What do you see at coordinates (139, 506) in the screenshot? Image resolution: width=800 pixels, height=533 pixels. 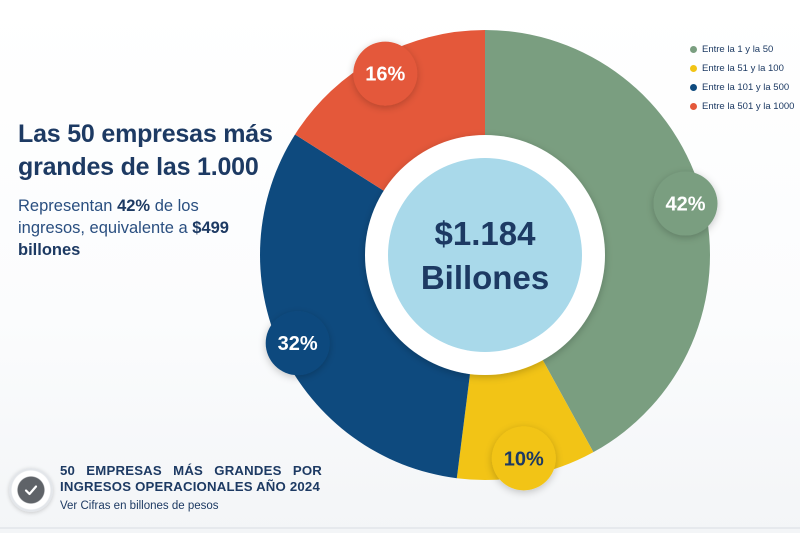 I see `footer-note: Ver Cifras en billones de pesos` at bounding box center [139, 506].